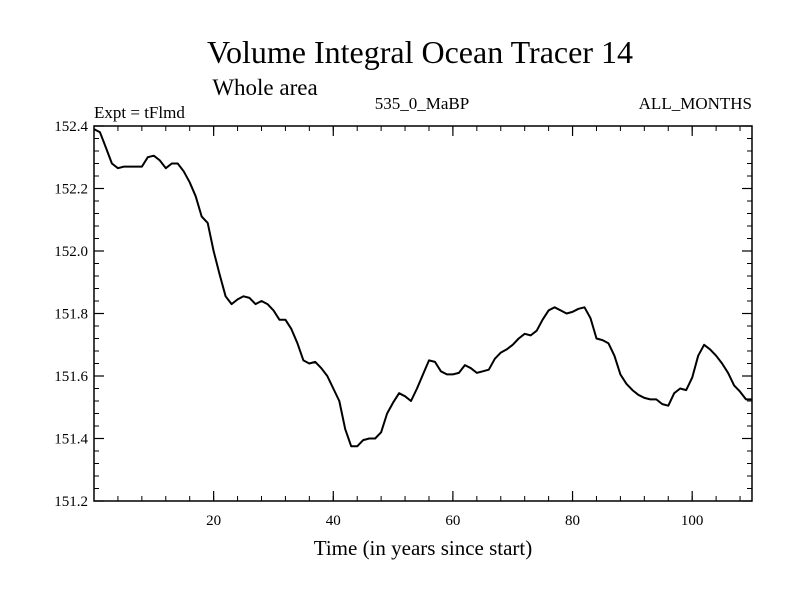 The image size is (800, 600). Describe the element at coordinates (71, 252) in the screenshot. I see `y-tick-label: 152.0` at that location.